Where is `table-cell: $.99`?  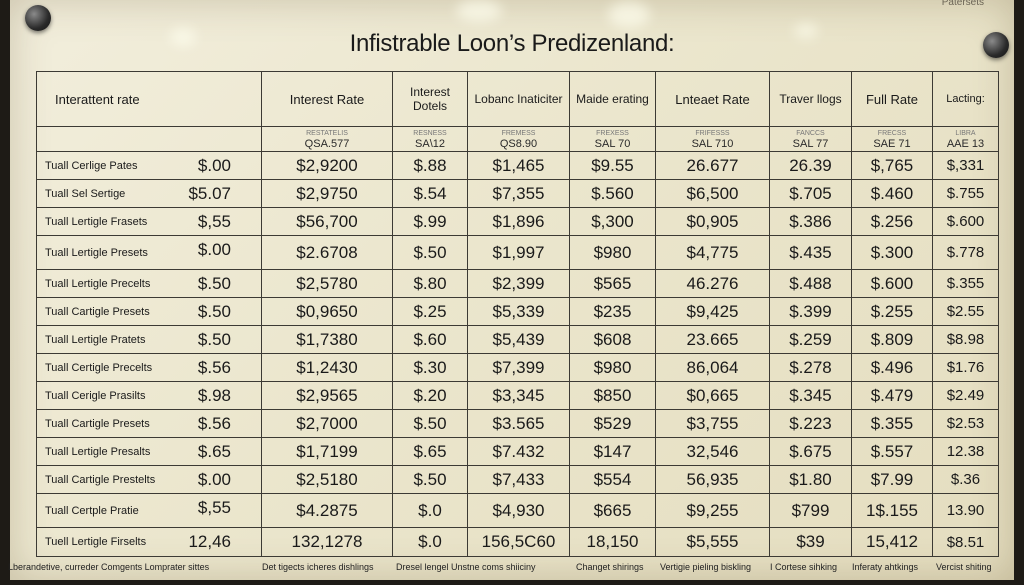
table-cell: $.99 is located at coordinates (430, 221).